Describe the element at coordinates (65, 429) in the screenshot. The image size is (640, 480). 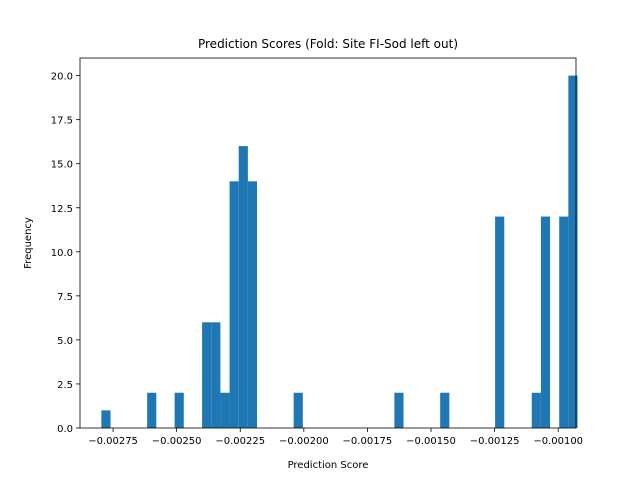
I see `y-tick-label: 0.0` at that location.